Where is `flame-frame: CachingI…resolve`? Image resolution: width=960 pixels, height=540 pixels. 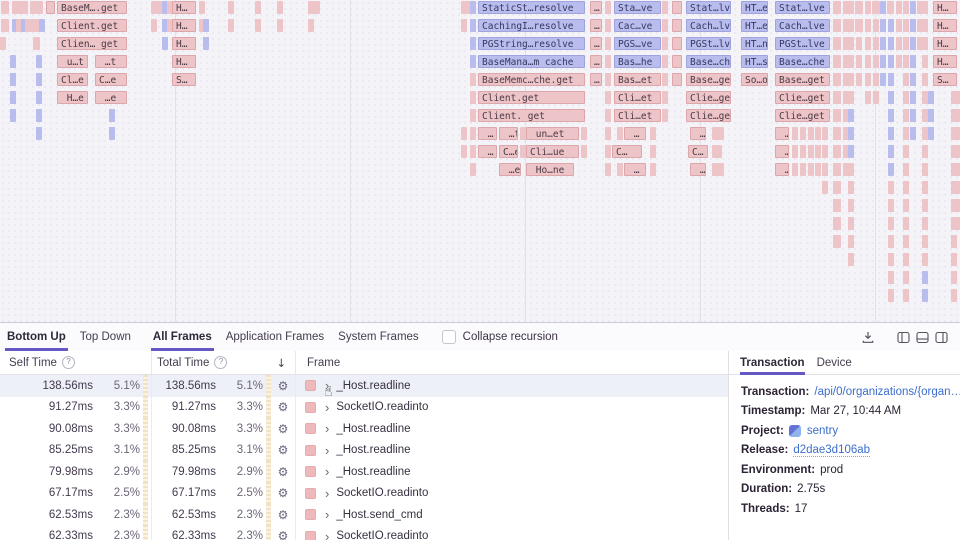 flame-frame: CachingI…resolve is located at coordinates (531, 25).